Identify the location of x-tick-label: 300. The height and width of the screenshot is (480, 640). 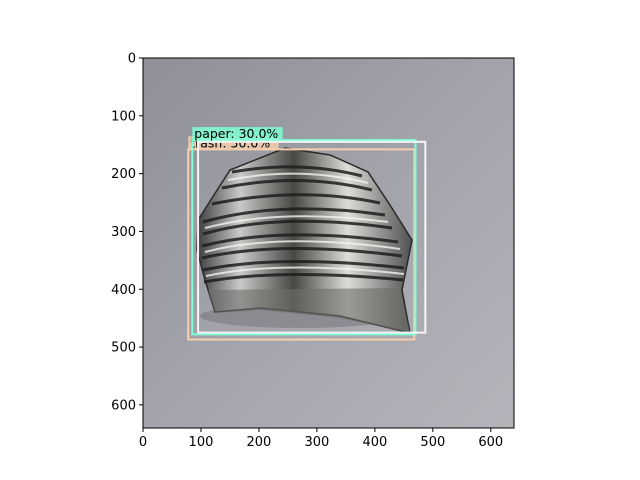
(316, 442).